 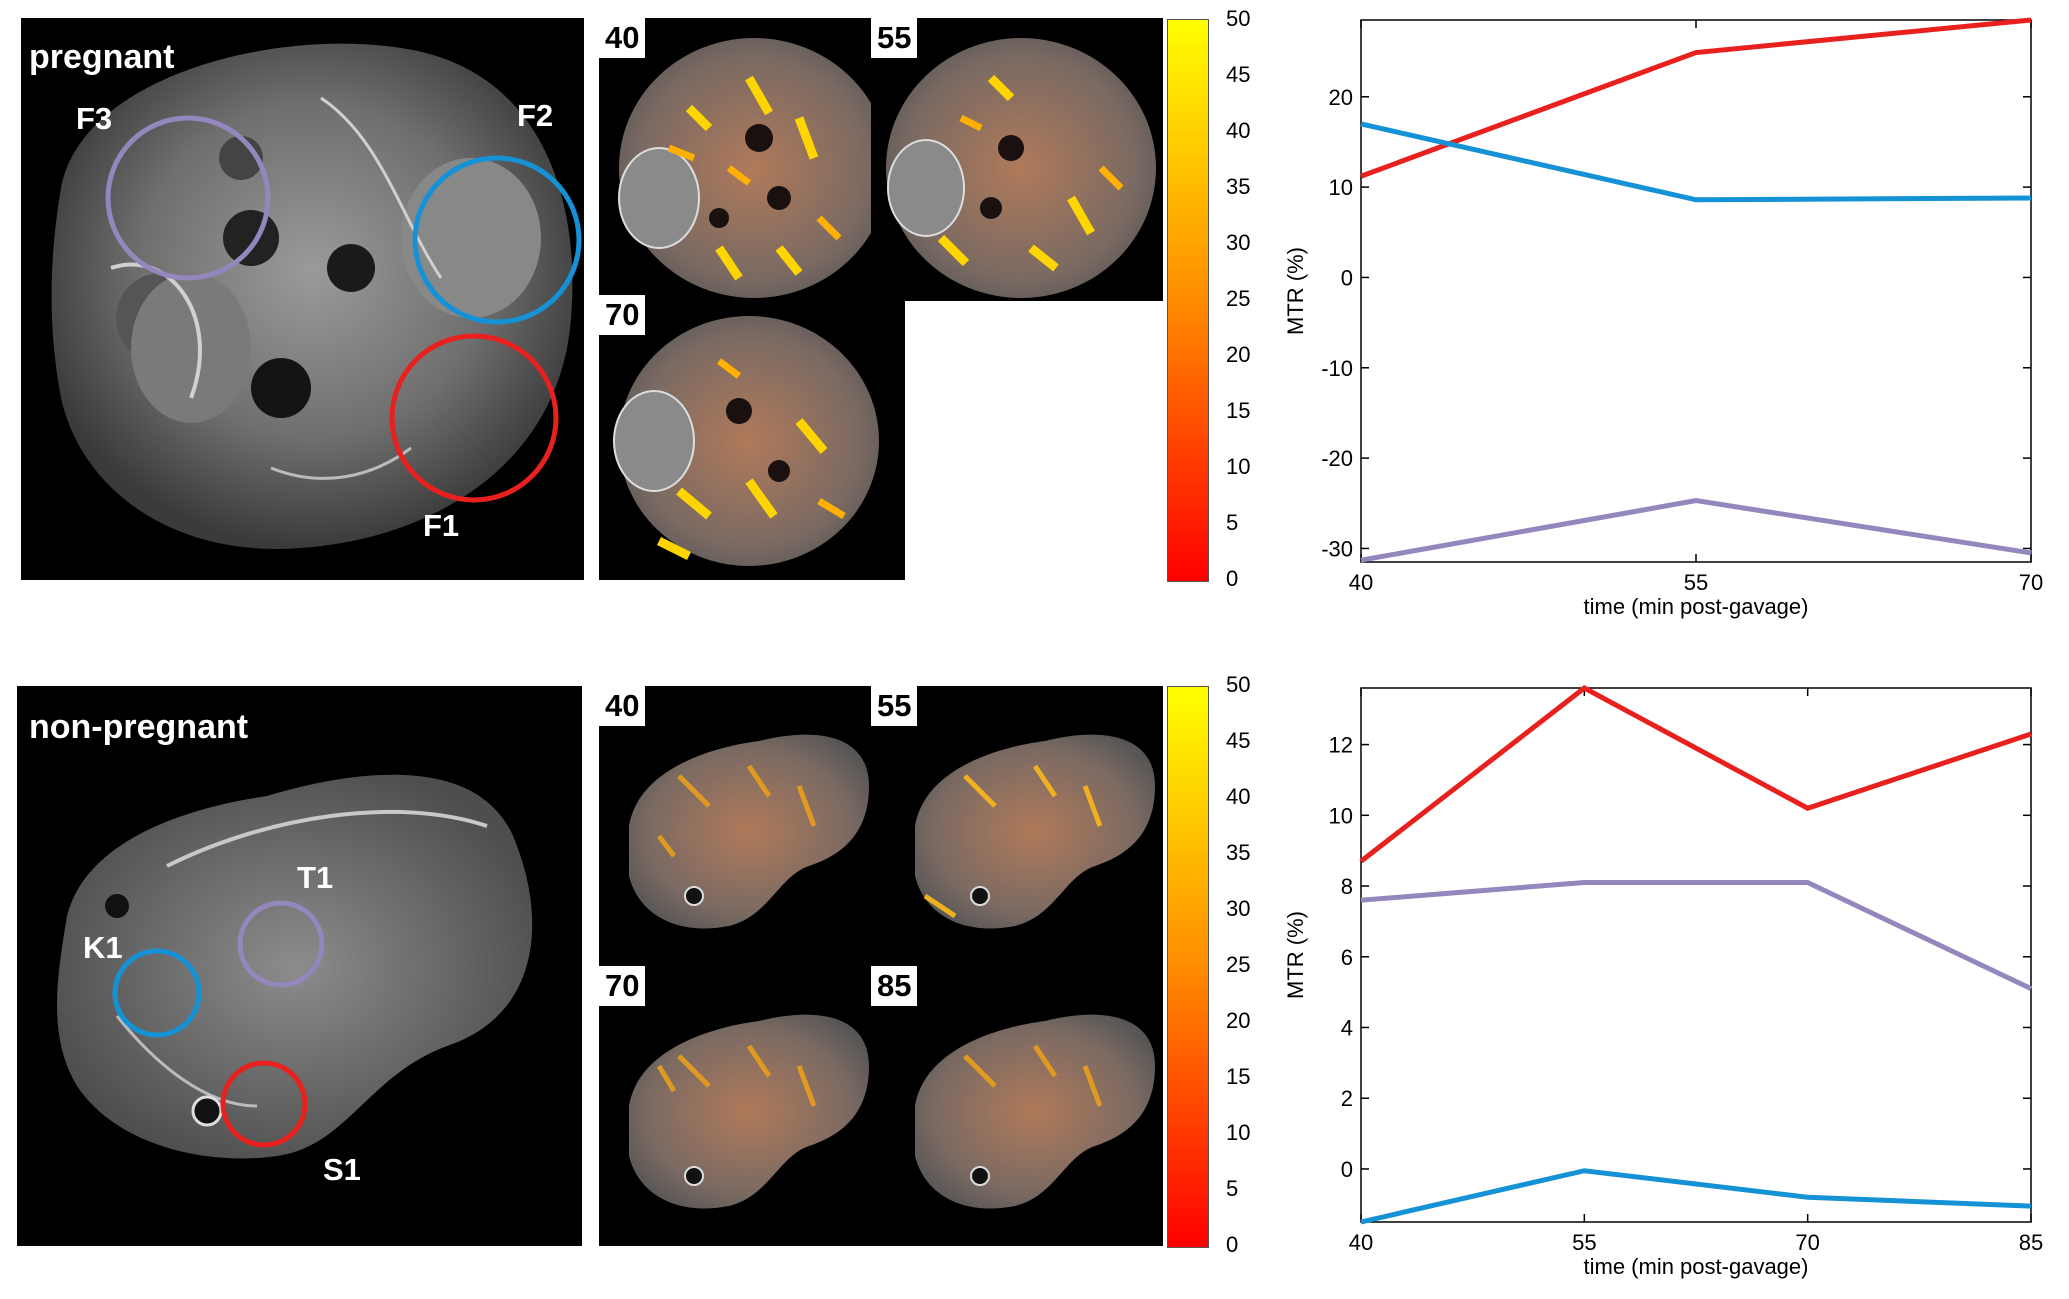 What do you see at coordinates (1238, 964) in the screenshot?
I see `nonpregnant-colorbar-tick-25: 25` at bounding box center [1238, 964].